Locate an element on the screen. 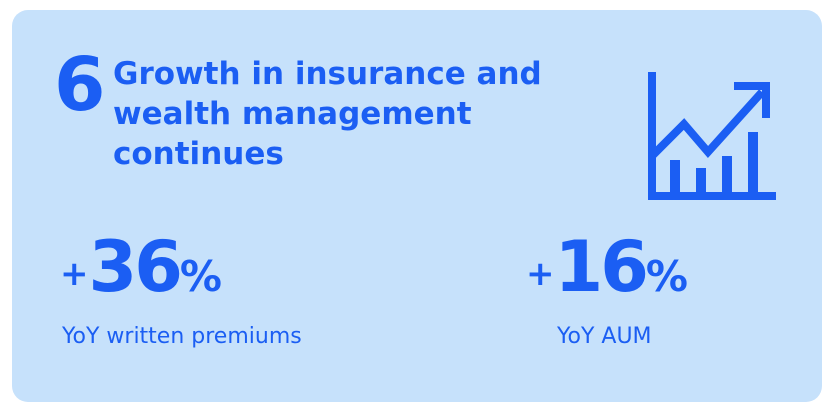  stat-label: YoY written premiums is located at coordinates (182, 336).